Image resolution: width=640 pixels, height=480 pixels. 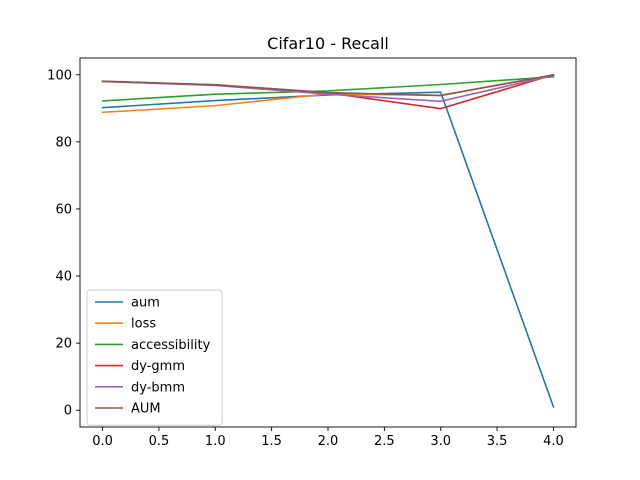 What do you see at coordinates (143, 324) in the screenshot?
I see `legend-label-loss: loss` at bounding box center [143, 324].